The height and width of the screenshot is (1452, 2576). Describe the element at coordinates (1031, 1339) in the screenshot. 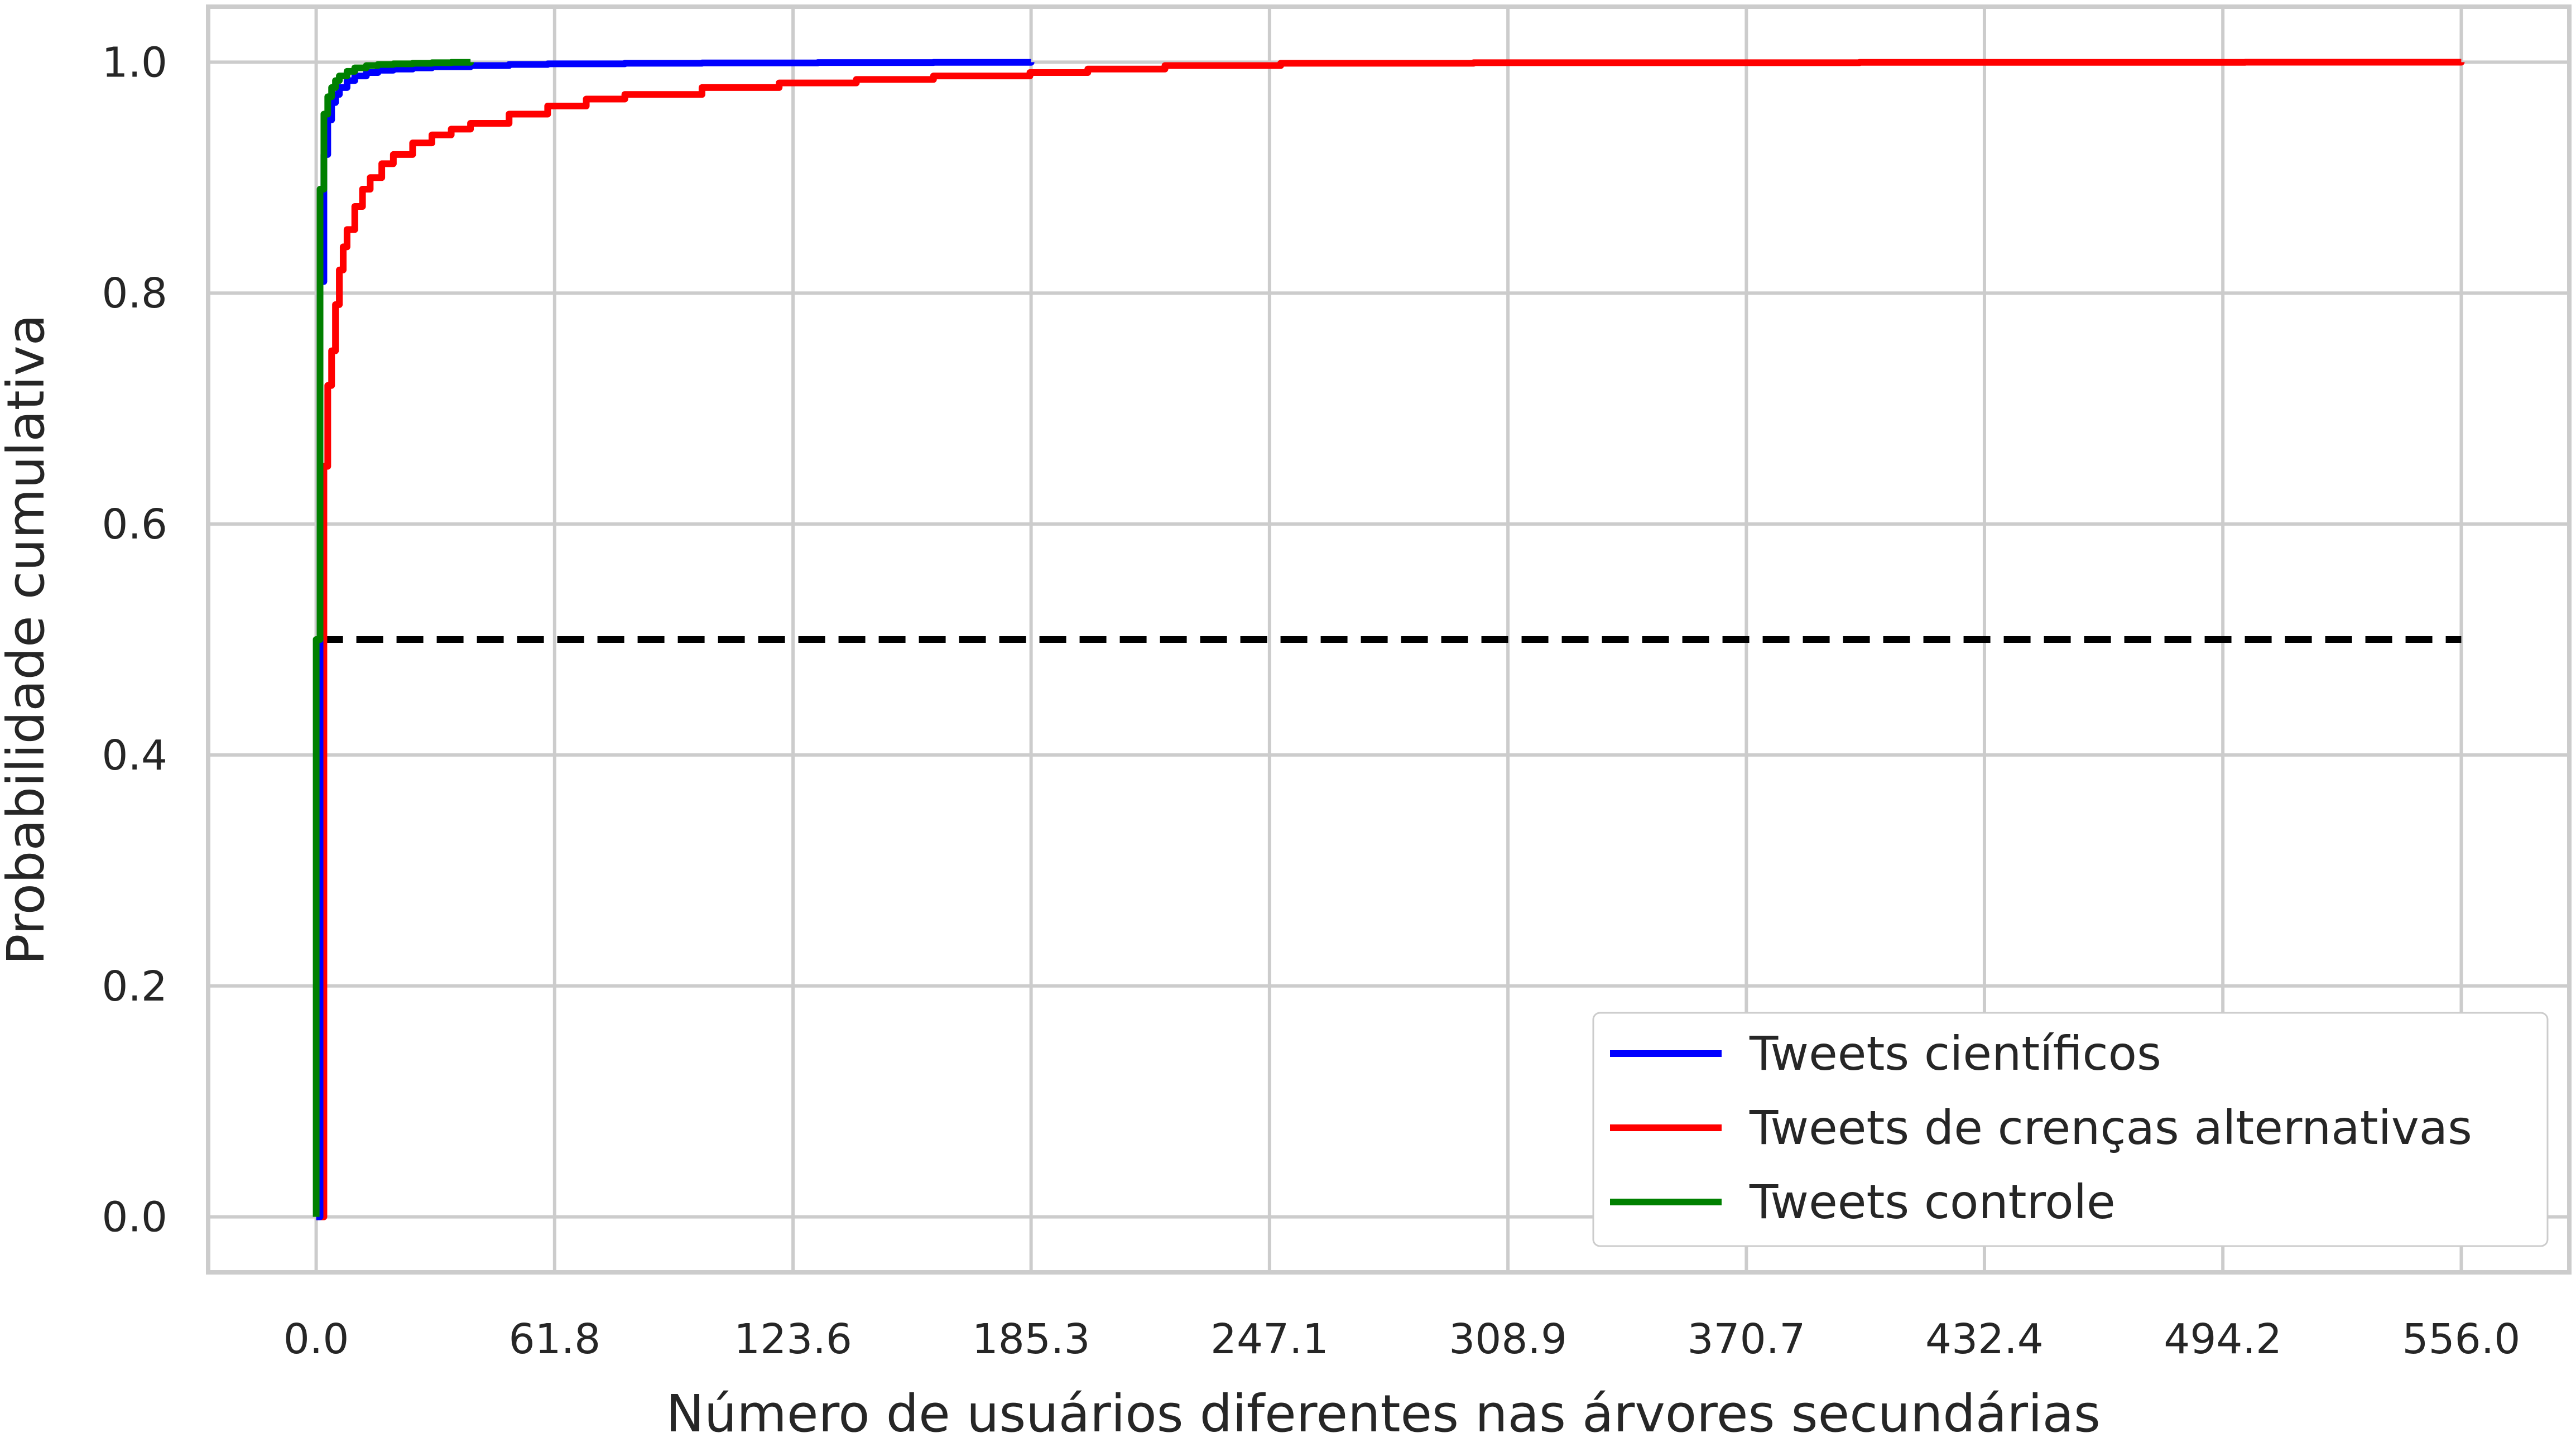

I see `x-tick-label: 185.3` at that location.